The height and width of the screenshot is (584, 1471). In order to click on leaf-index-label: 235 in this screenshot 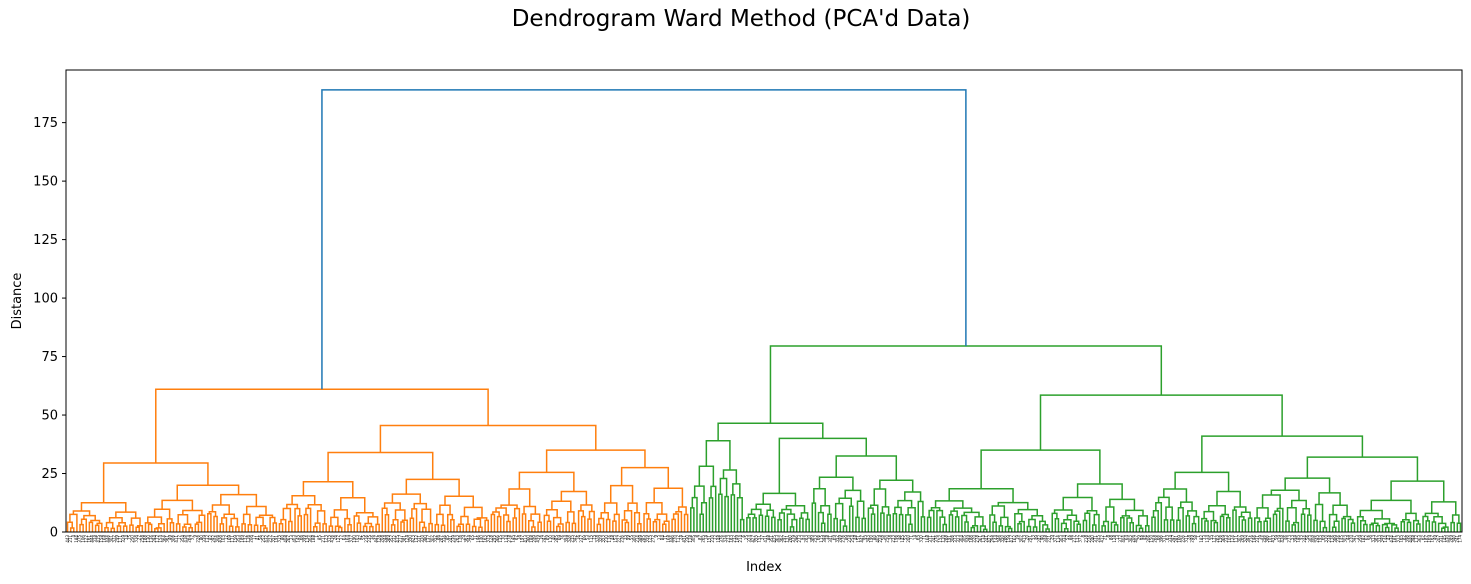, I will do `click(369, 539)`.